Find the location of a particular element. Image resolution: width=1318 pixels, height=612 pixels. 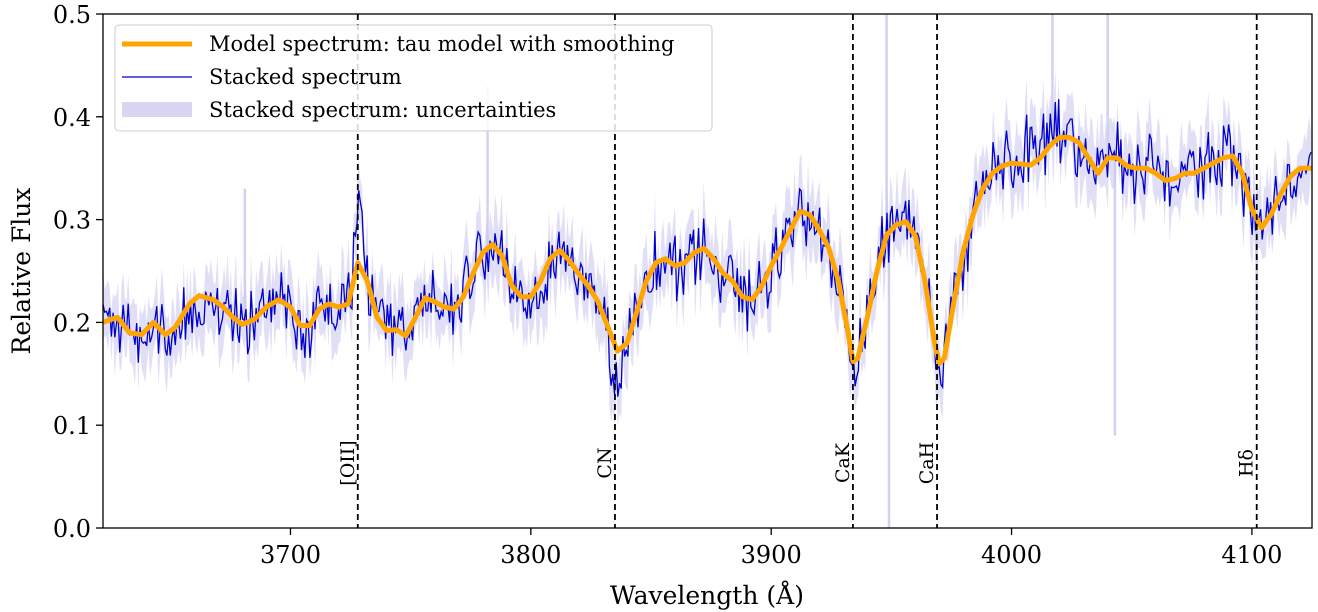

y-tick-label: 0.3 is located at coordinates (72, 221).